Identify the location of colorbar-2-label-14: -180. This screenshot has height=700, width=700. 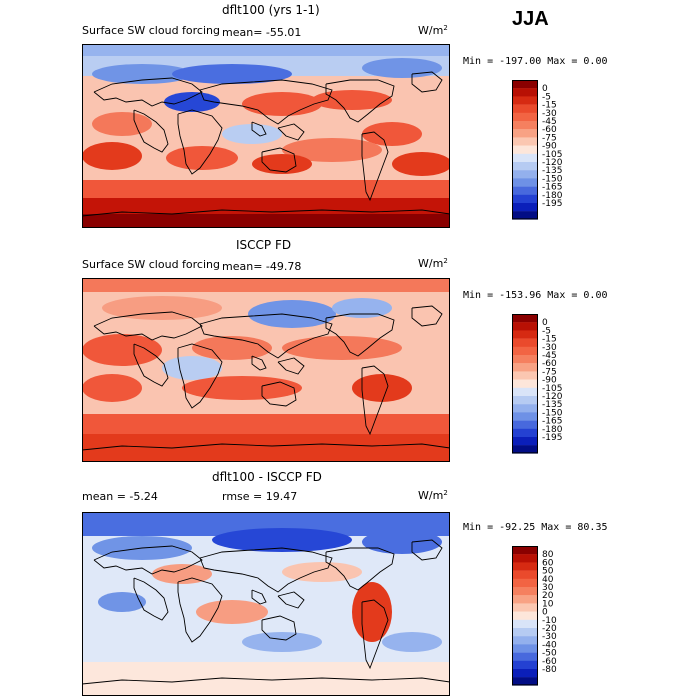
(552, 430).